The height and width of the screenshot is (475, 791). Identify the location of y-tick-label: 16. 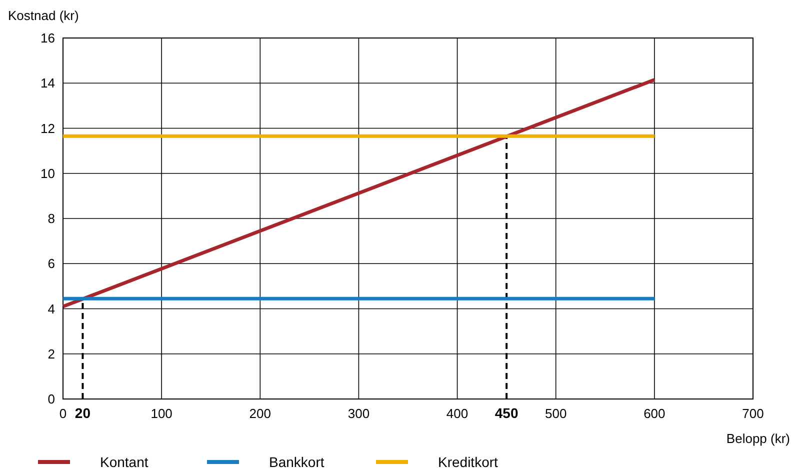
(47, 38).